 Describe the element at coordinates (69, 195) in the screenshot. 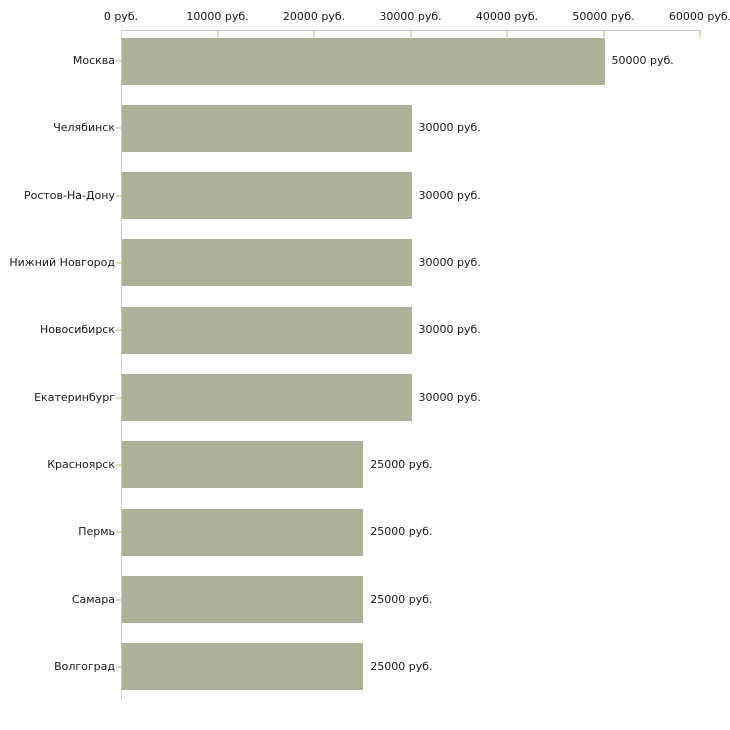

I see `category-label: Ростов-На-Дону` at that location.